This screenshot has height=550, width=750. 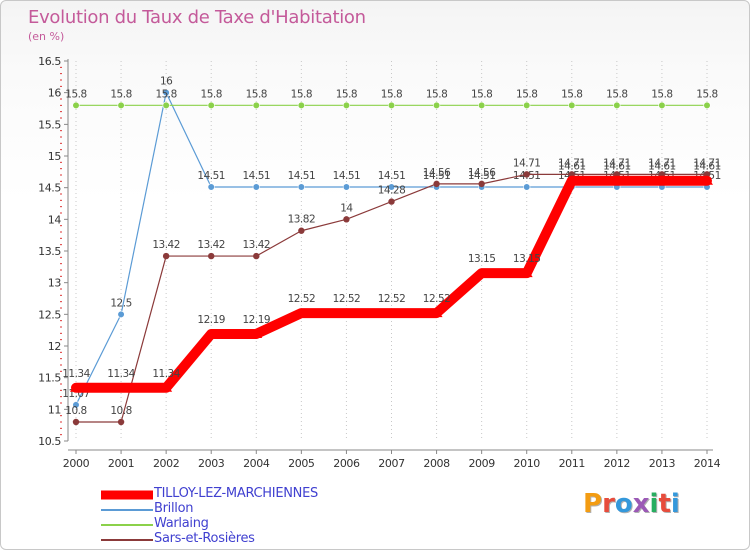 I want to click on logo-letter: i, so click(x=675, y=504).